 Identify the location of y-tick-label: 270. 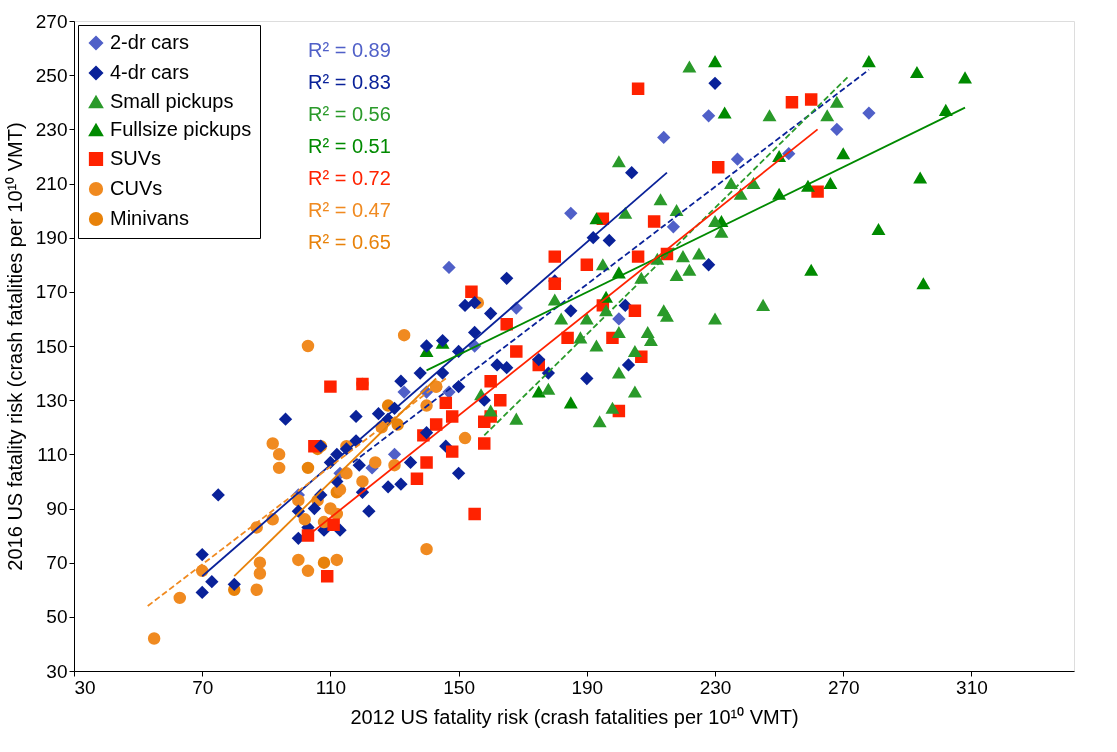
(51, 21).